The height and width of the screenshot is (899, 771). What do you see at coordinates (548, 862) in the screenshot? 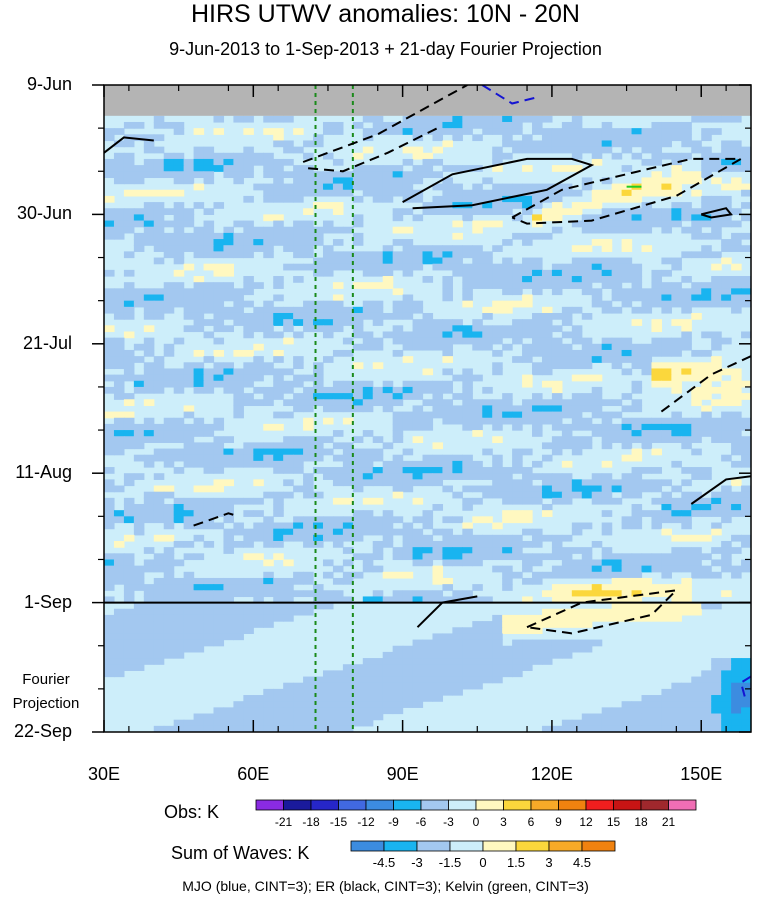
I see `waves-legend-tick-label: 3` at bounding box center [548, 862].